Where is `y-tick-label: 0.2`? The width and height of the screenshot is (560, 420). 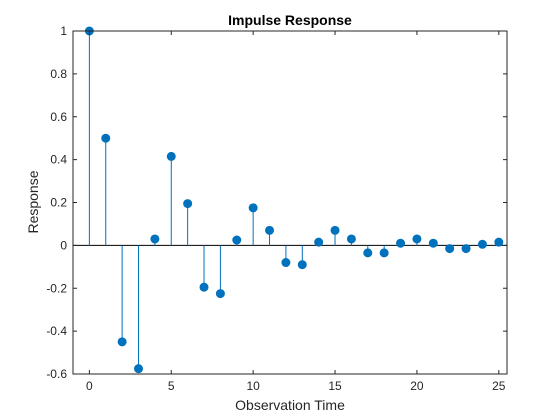
y-tick-label: 0.2 is located at coordinates (58, 203).